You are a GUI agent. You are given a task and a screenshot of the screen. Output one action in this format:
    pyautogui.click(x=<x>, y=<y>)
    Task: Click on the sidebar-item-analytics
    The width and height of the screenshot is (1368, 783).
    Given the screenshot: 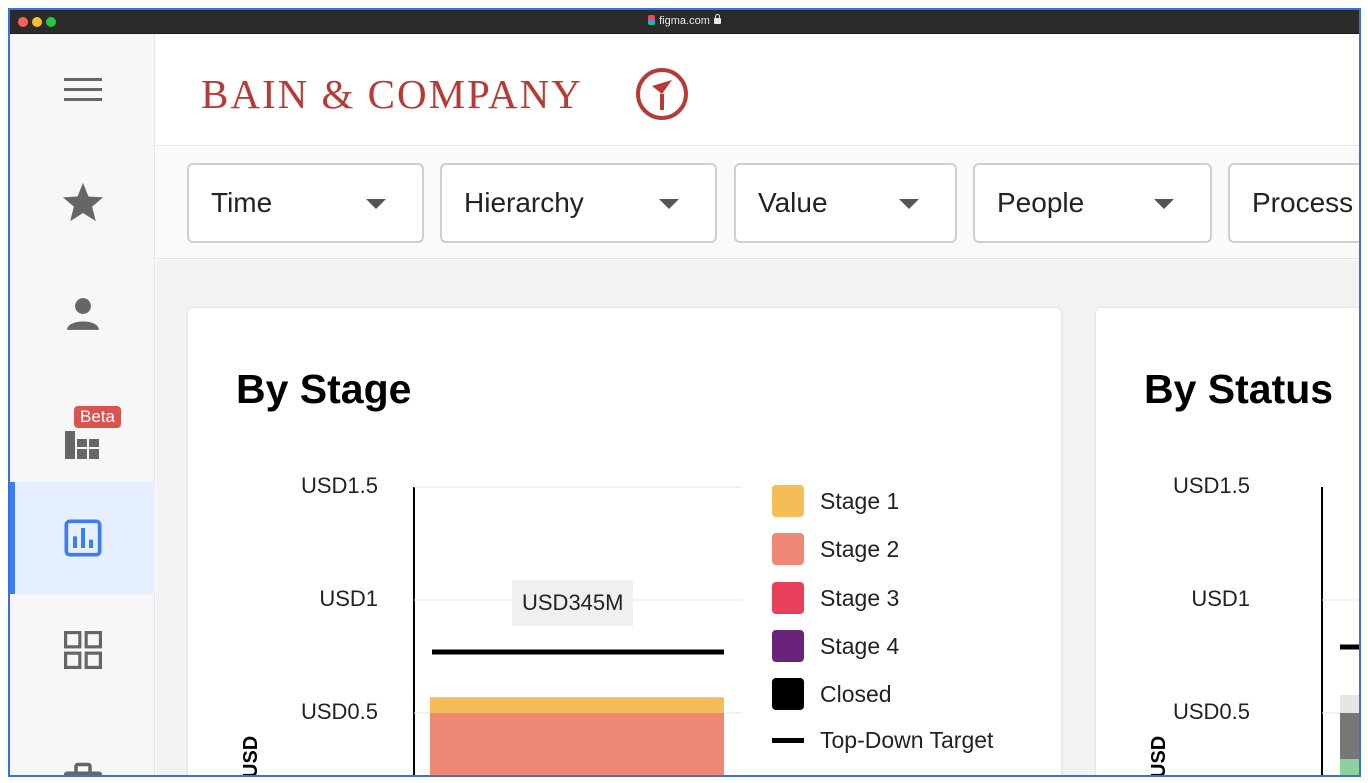 What is the action you would take?
    pyautogui.click(x=82, y=538)
    